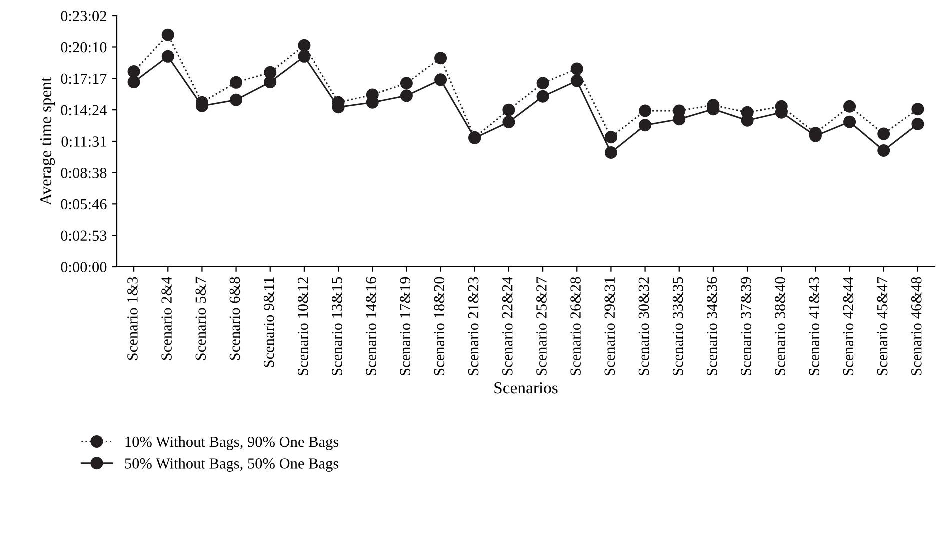 Image resolution: width=945 pixels, height=533 pixels. What do you see at coordinates (84, 79) in the screenshot?
I see `y-tick-label: 0:17:17` at bounding box center [84, 79].